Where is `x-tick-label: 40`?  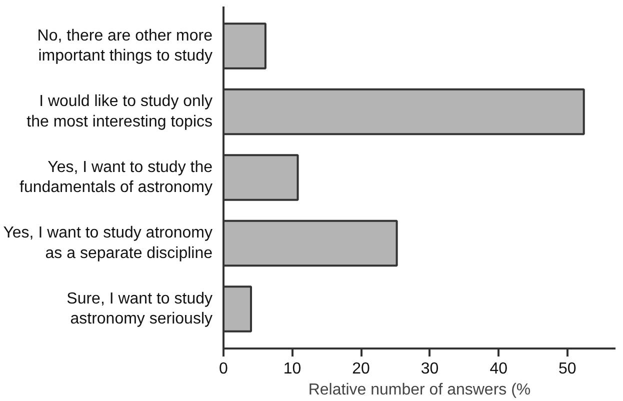
x-tick-label: 40 is located at coordinates (499, 369).